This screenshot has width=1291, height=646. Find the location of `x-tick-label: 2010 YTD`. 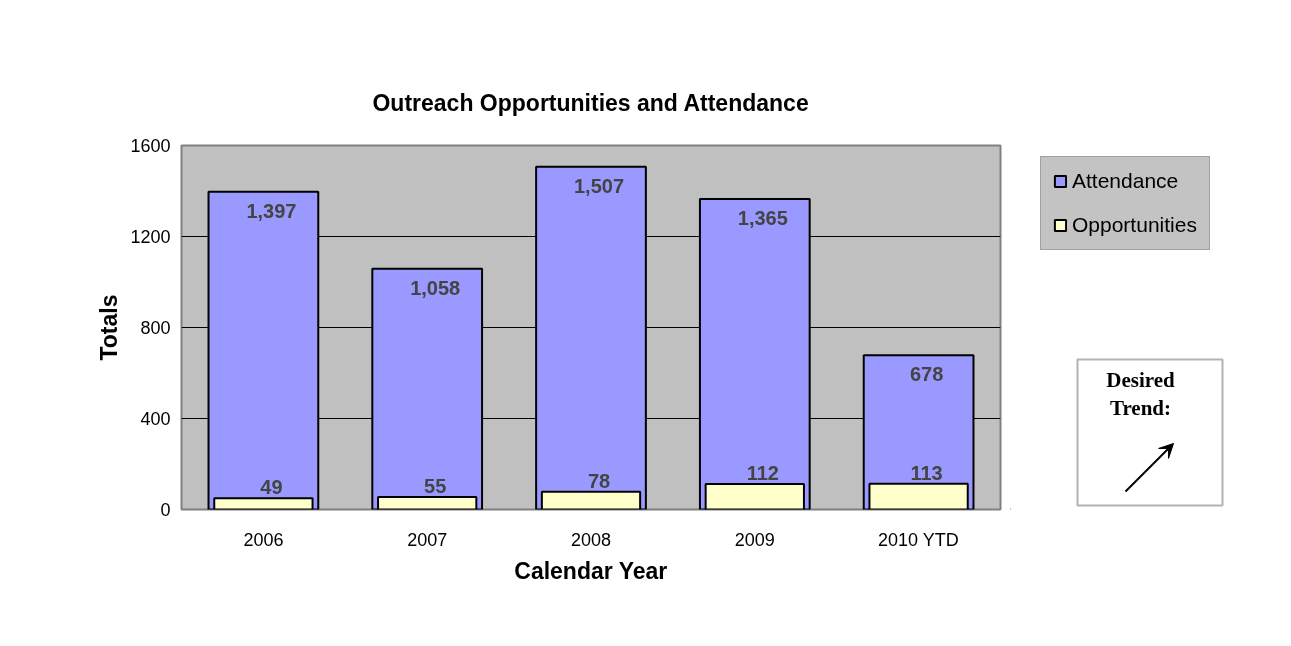

x-tick-label: 2010 YTD is located at coordinates (918, 539).